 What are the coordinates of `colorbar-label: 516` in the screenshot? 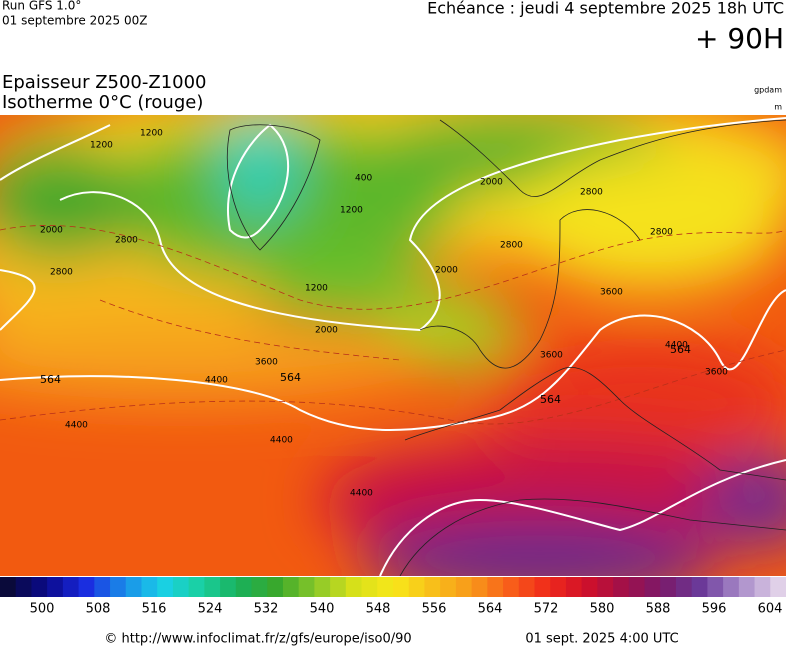 It's located at (154, 609).